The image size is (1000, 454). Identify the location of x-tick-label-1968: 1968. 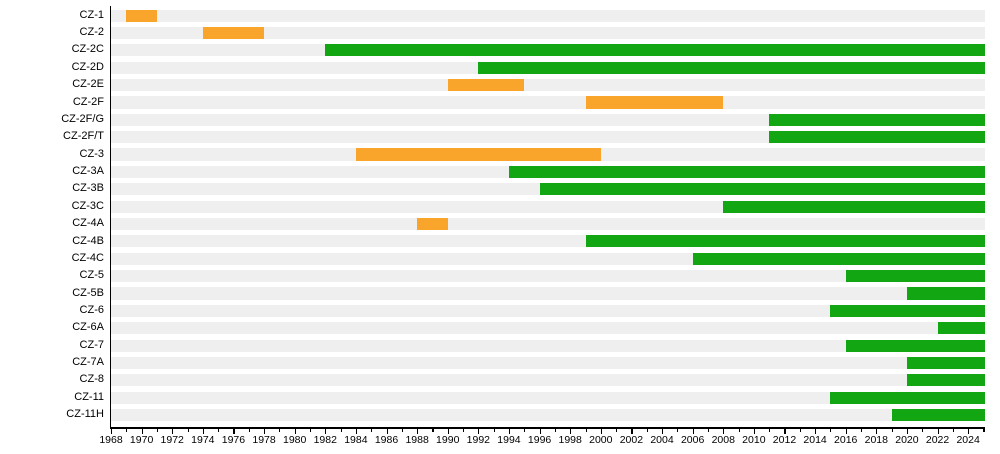
(111, 440).